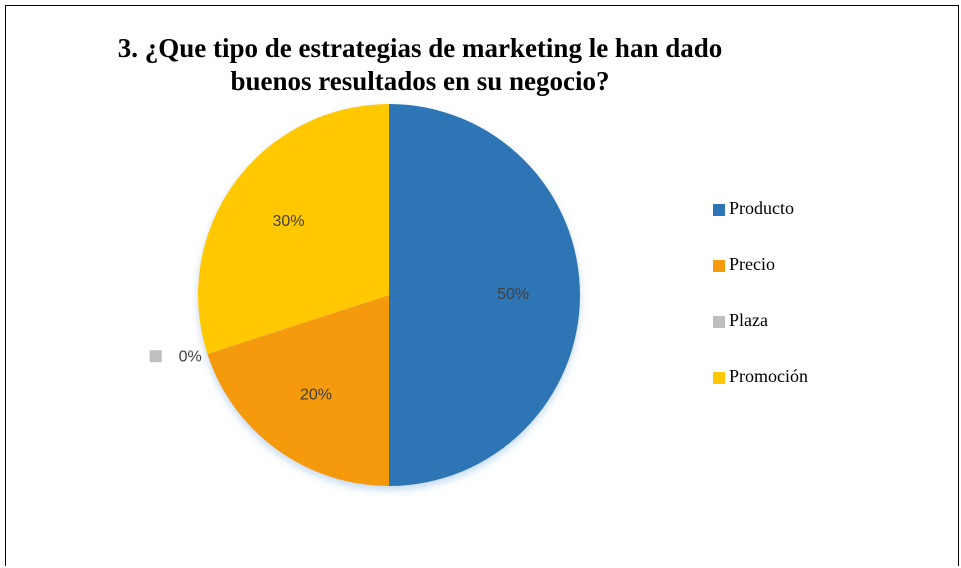  I want to click on data-label: 50%, so click(513, 294).